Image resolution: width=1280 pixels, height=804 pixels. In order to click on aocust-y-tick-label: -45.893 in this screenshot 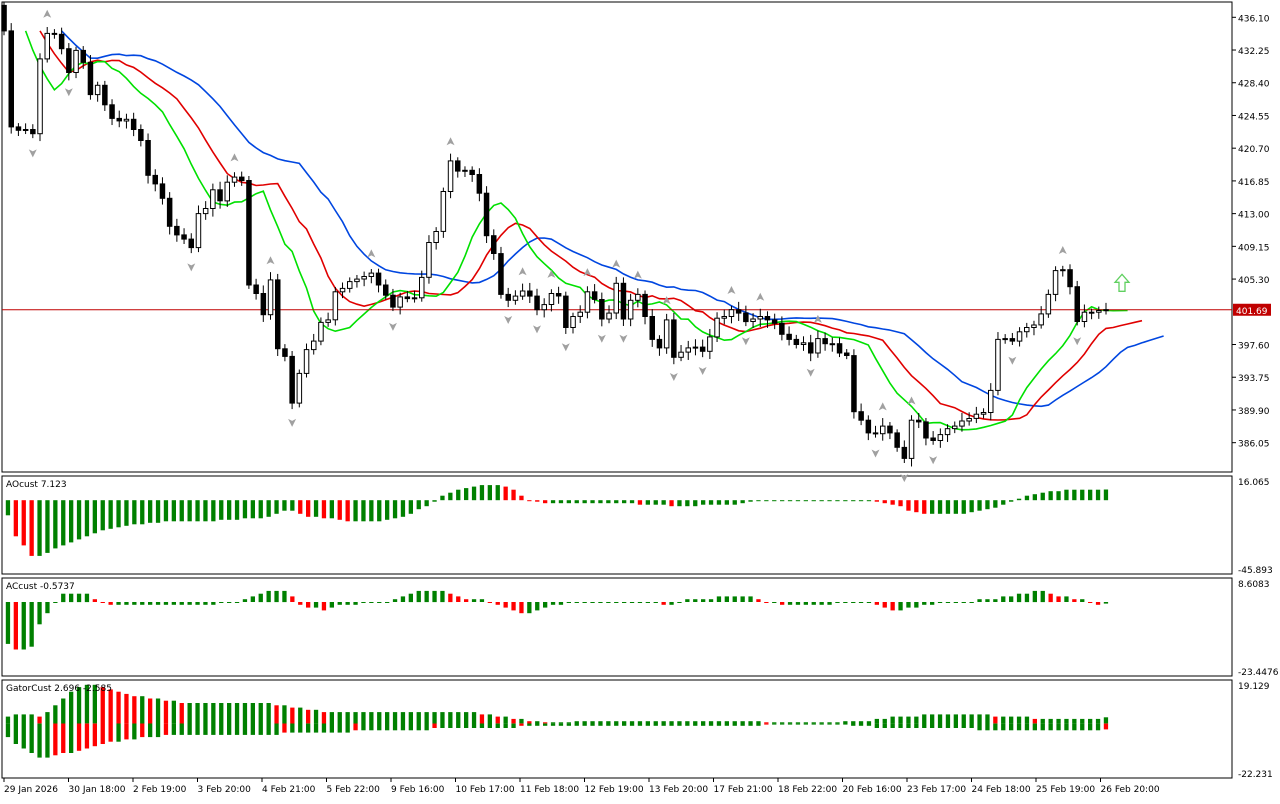, I will do `click(1255, 571)`.